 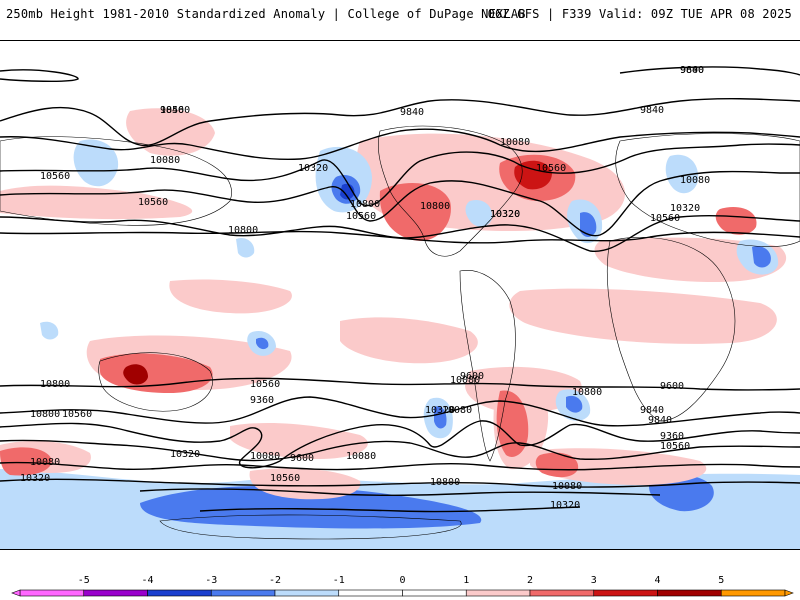 I want to click on colorbar-tick-label: -5, so click(x=84, y=580).